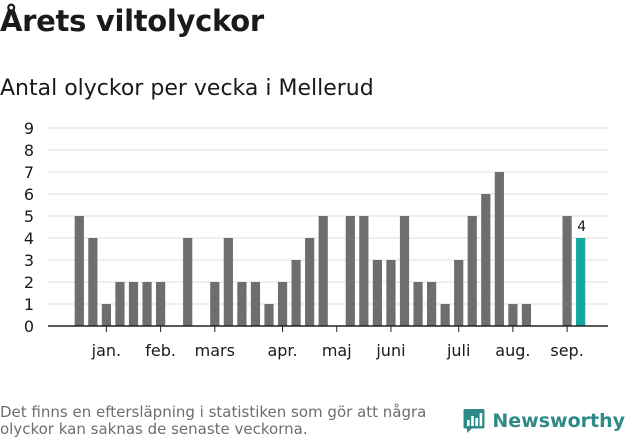 The image size is (631, 439). Describe the element at coordinates (215, 350) in the screenshot. I see `x-tick-label: mars` at that location.